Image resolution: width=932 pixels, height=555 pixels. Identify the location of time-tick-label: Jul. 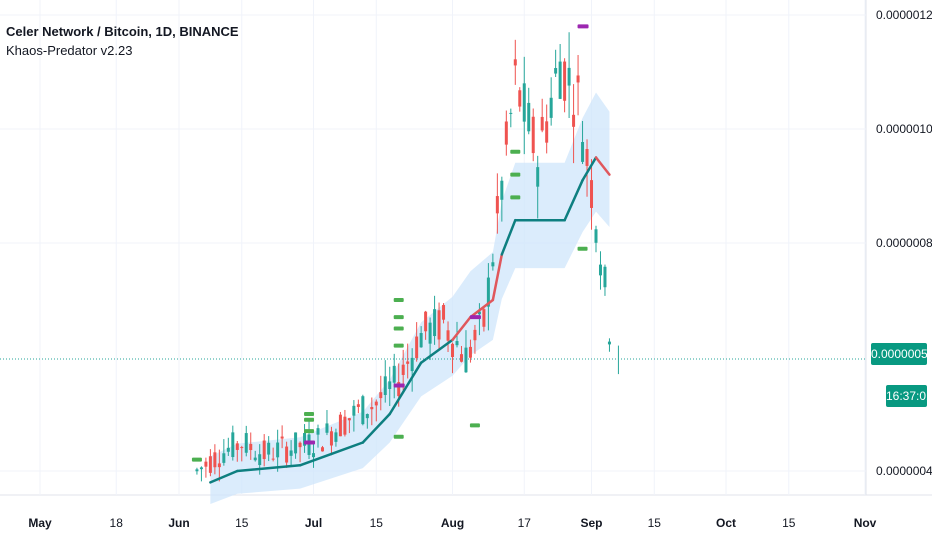
(313, 523).